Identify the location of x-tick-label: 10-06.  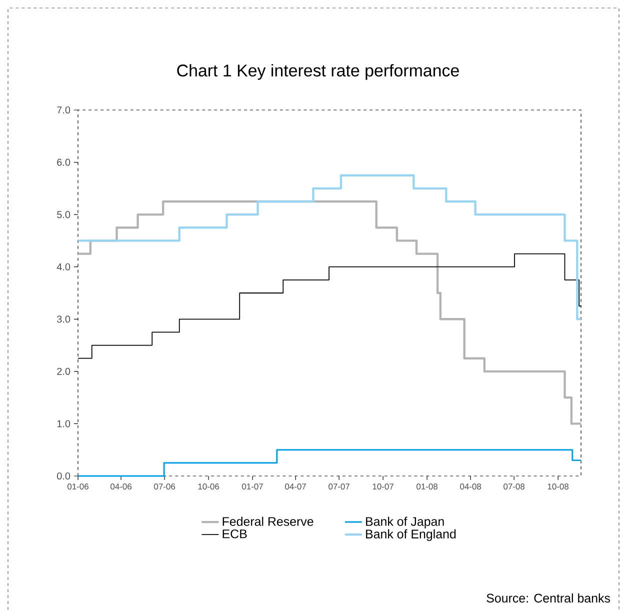
(208, 487).